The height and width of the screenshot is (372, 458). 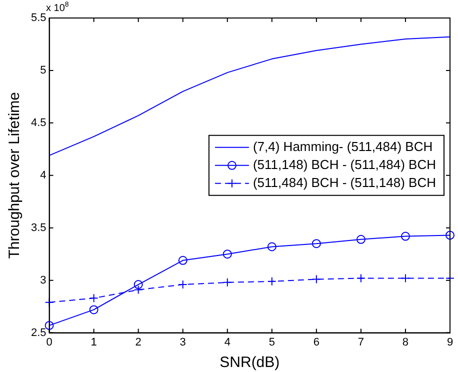 What do you see at coordinates (344, 164) in the screenshot?
I see `legend-label: (511,148) BCH - (511,484) BCH` at bounding box center [344, 164].